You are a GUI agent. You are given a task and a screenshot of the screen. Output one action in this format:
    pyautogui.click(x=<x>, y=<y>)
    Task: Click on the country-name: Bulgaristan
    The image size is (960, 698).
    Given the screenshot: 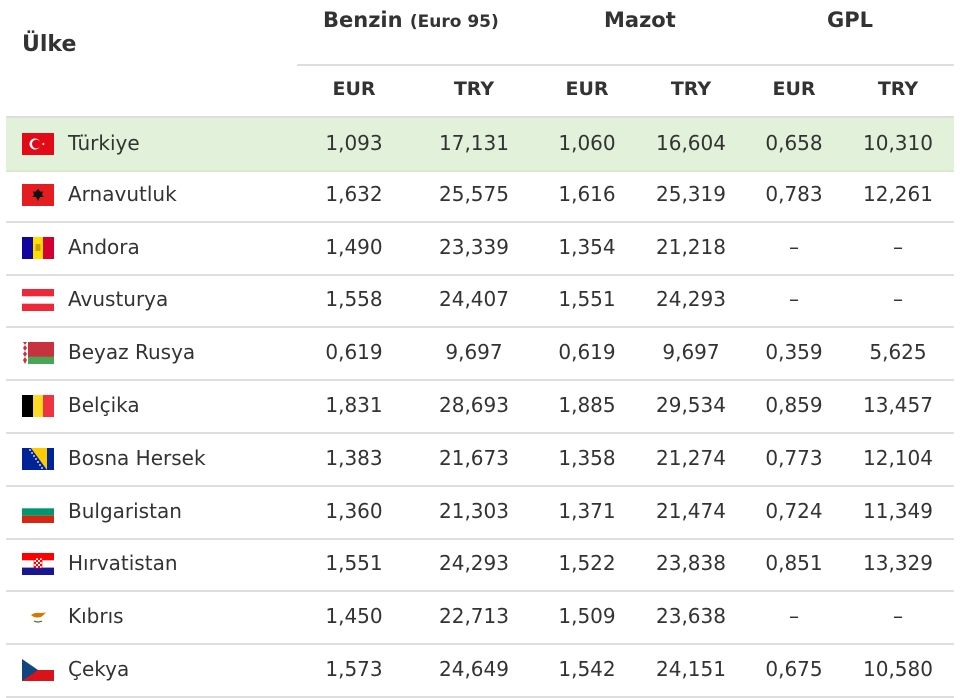 What is the action you would take?
    pyautogui.click(x=125, y=510)
    